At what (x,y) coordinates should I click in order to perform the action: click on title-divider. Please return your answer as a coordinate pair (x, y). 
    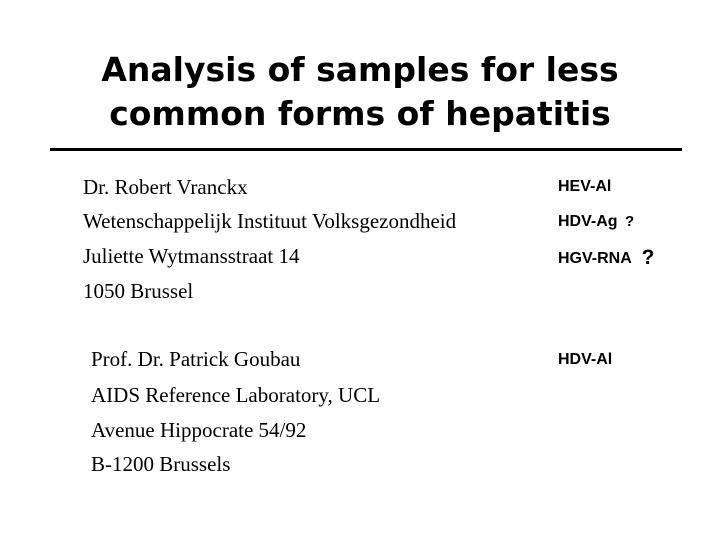
    Looking at the image, I should click on (366, 149).